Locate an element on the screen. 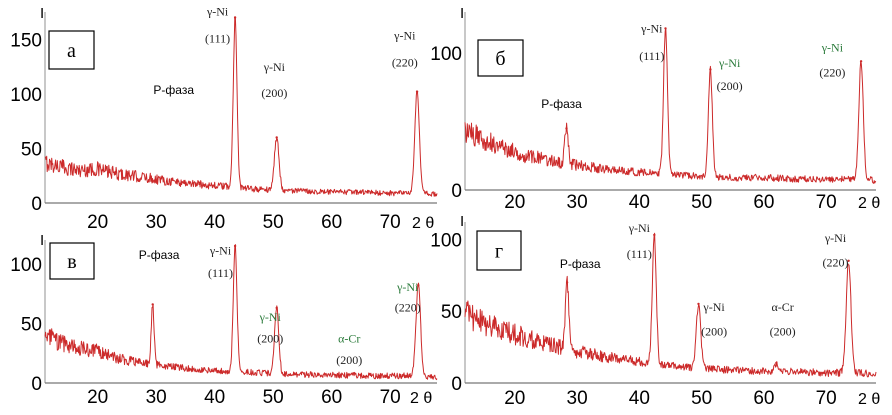  panel-label: б is located at coordinates (500, 59).